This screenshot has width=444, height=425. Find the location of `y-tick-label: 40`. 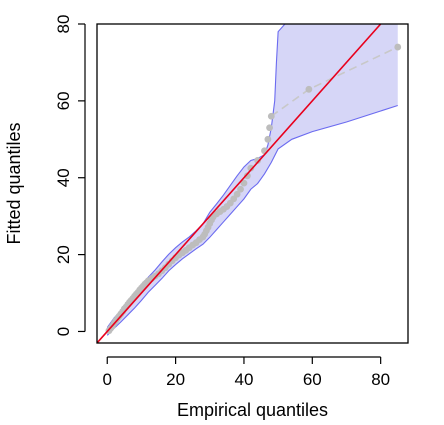

y-tick-label: 40 is located at coordinates (63, 177).